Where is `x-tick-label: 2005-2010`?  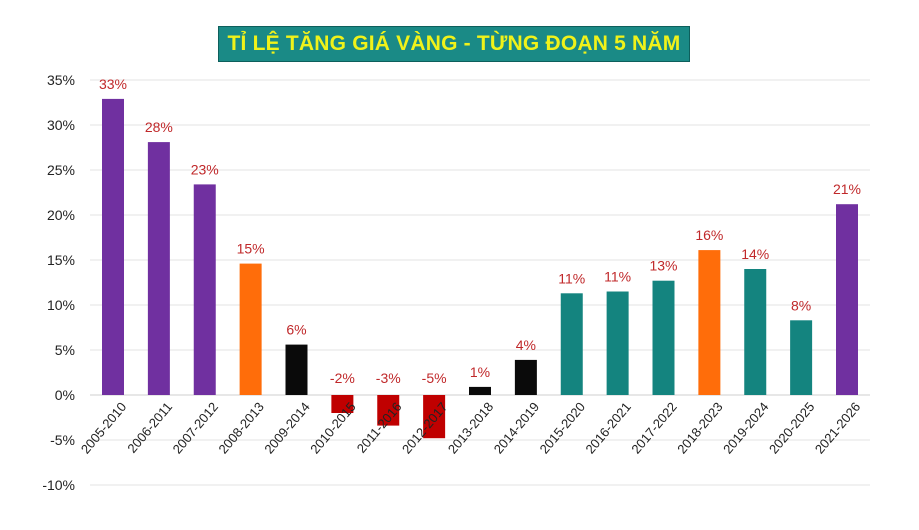
x-tick-label: 2005-2010 is located at coordinates (103, 427).